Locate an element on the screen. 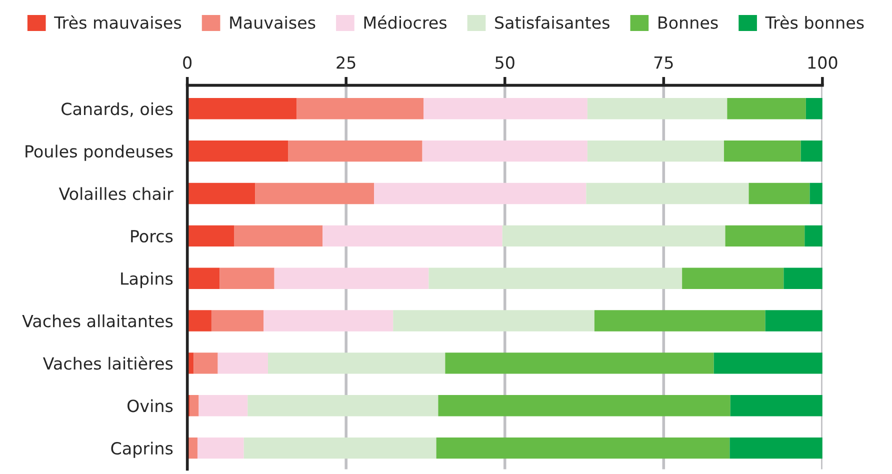 The height and width of the screenshot is (474, 892). legend-label: Satisfaisantes is located at coordinates (552, 22).